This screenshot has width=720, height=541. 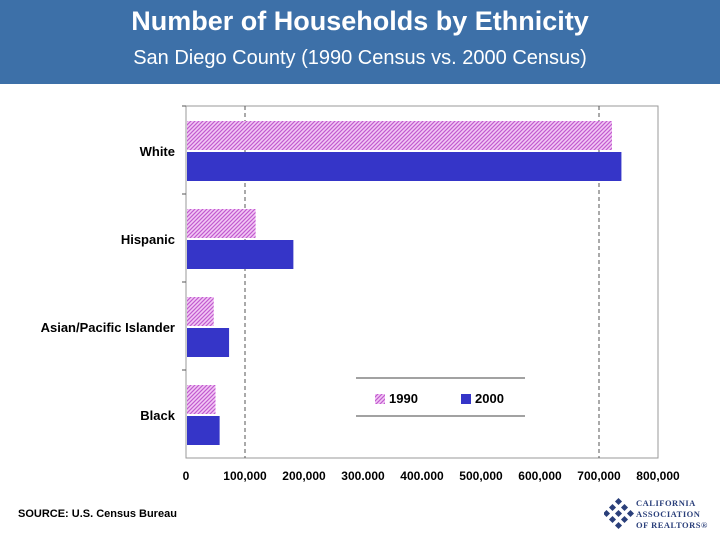 I want to click on legend-label-2000: 2000, so click(x=489, y=398).